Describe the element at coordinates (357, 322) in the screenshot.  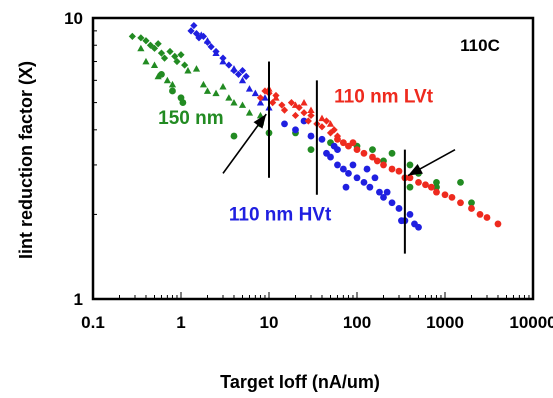
I see `x-tick-label: 100` at that location.